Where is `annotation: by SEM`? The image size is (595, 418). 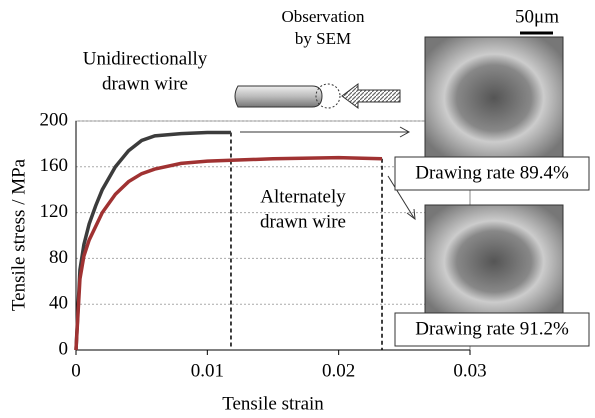
annotation: by SEM is located at coordinates (323, 38).